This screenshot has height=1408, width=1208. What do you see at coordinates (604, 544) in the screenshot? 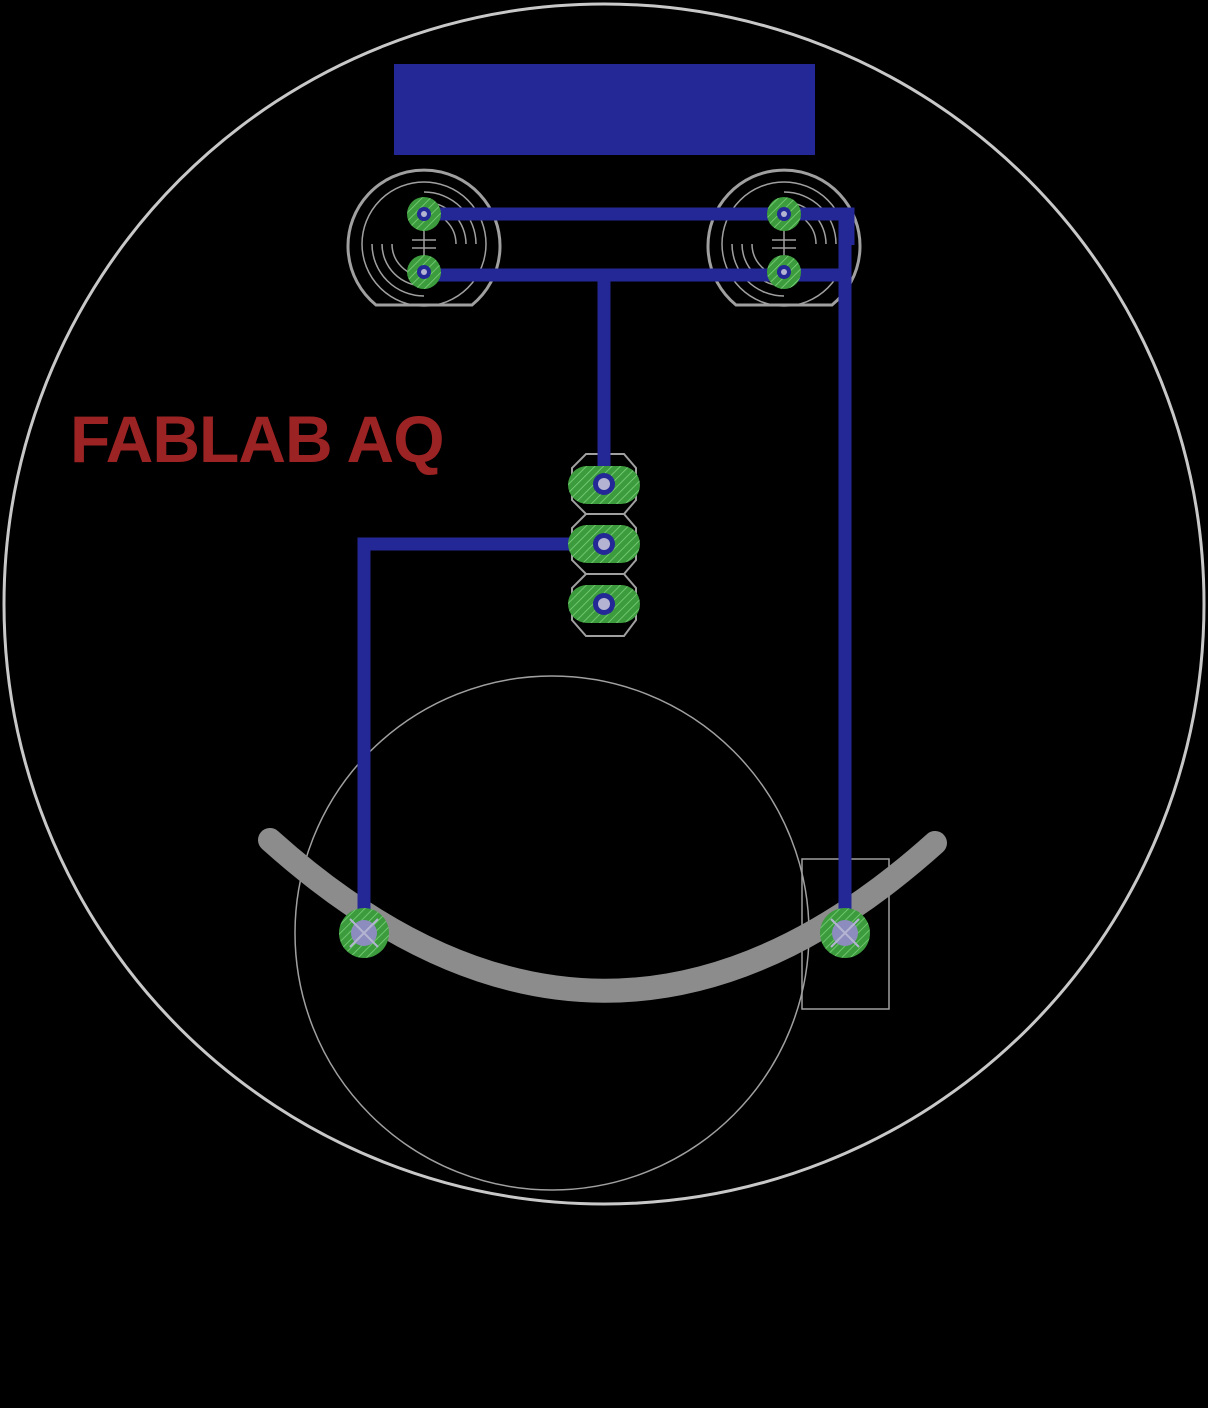
I see `header-3pin` at bounding box center [604, 544].